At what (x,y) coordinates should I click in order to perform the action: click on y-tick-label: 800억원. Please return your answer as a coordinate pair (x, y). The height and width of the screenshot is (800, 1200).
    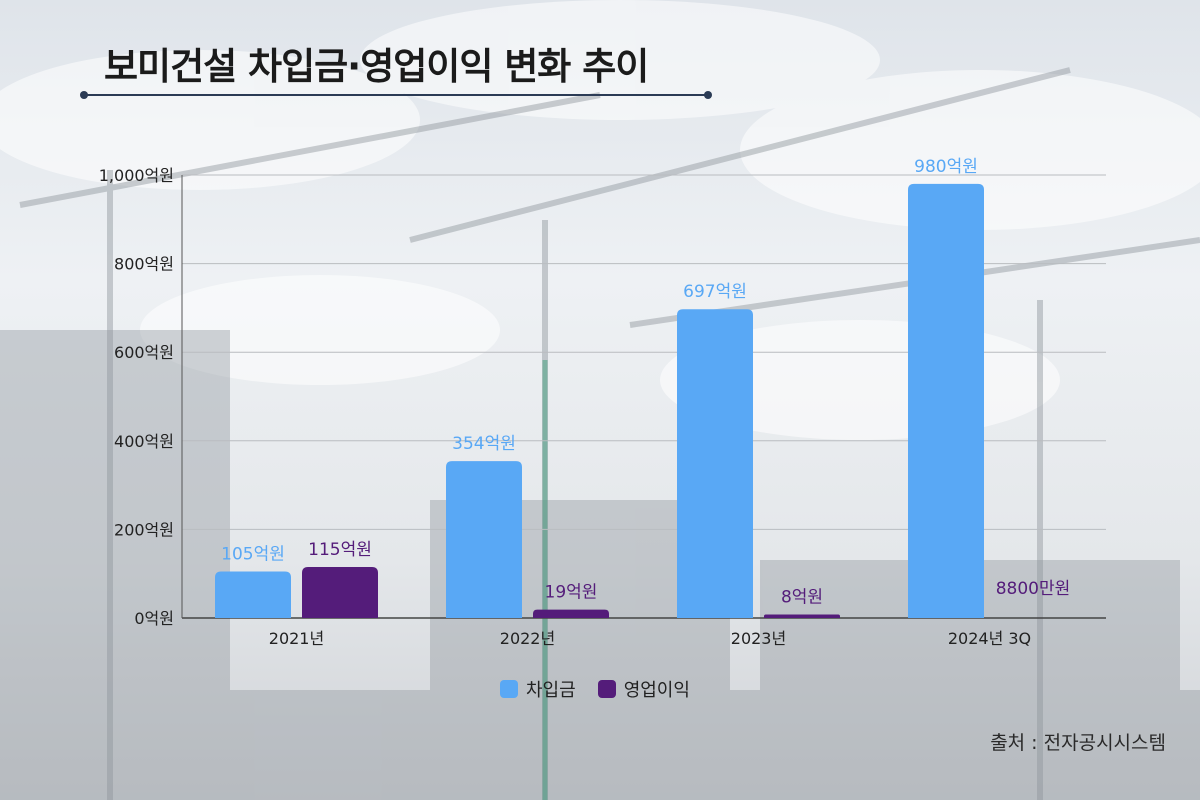
    Looking at the image, I should click on (144, 264).